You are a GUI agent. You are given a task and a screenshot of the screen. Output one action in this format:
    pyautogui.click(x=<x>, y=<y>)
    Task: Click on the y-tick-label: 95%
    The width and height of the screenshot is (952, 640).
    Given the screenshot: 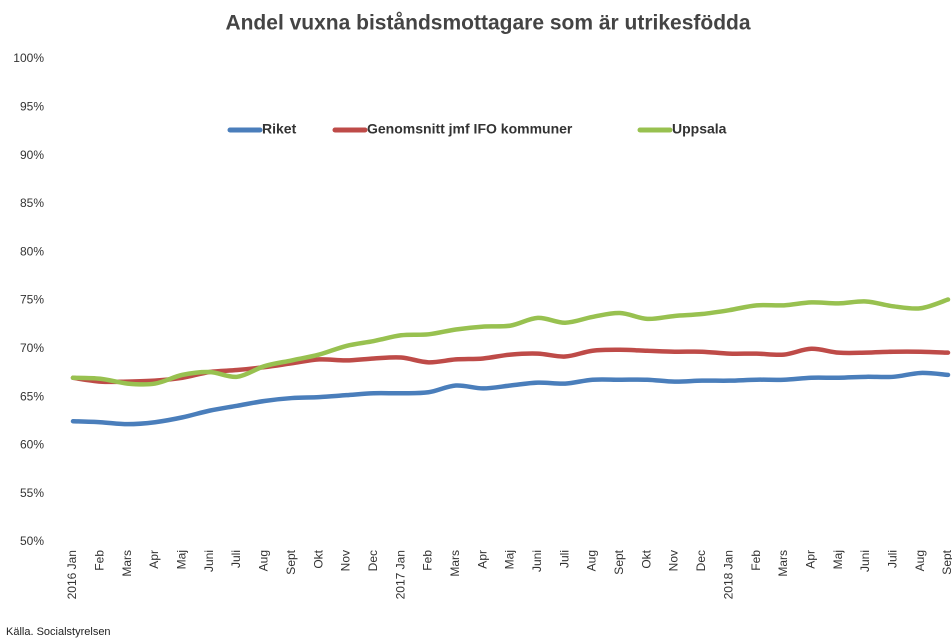 What is the action you would take?
    pyautogui.click(x=32, y=106)
    